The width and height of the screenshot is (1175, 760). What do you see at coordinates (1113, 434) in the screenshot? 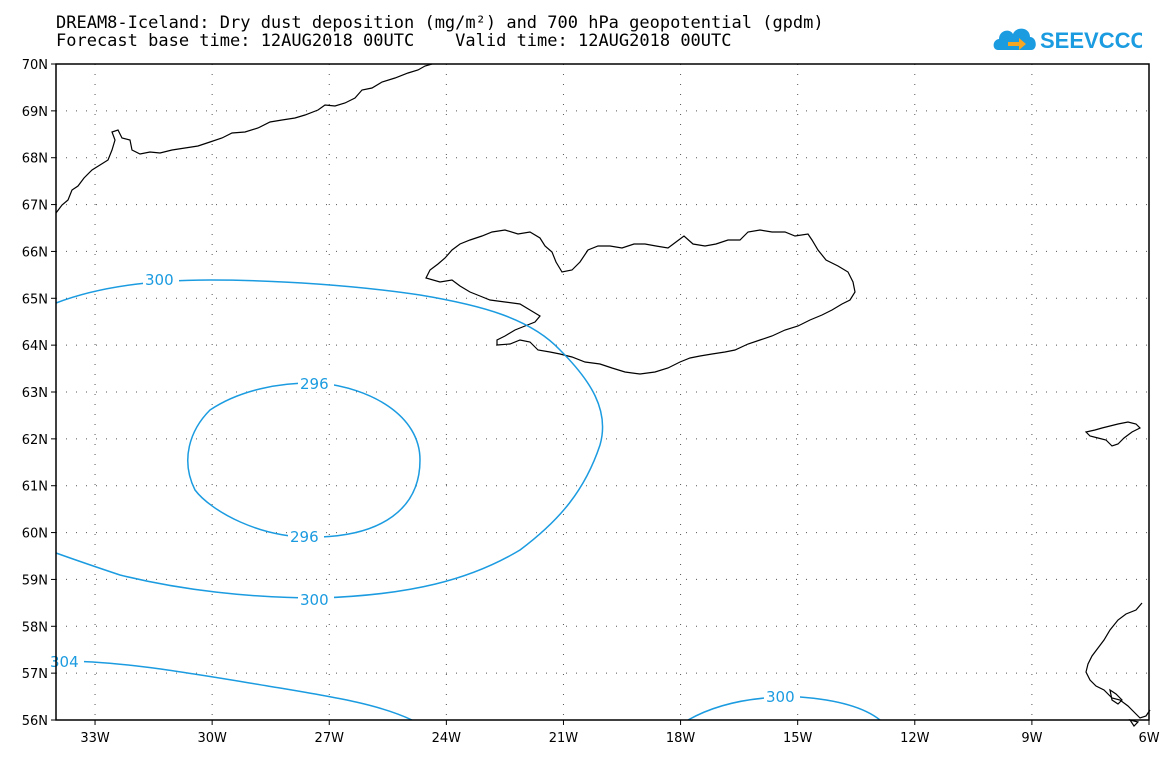
I see `faroe-islands-coast` at bounding box center [1113, 434].